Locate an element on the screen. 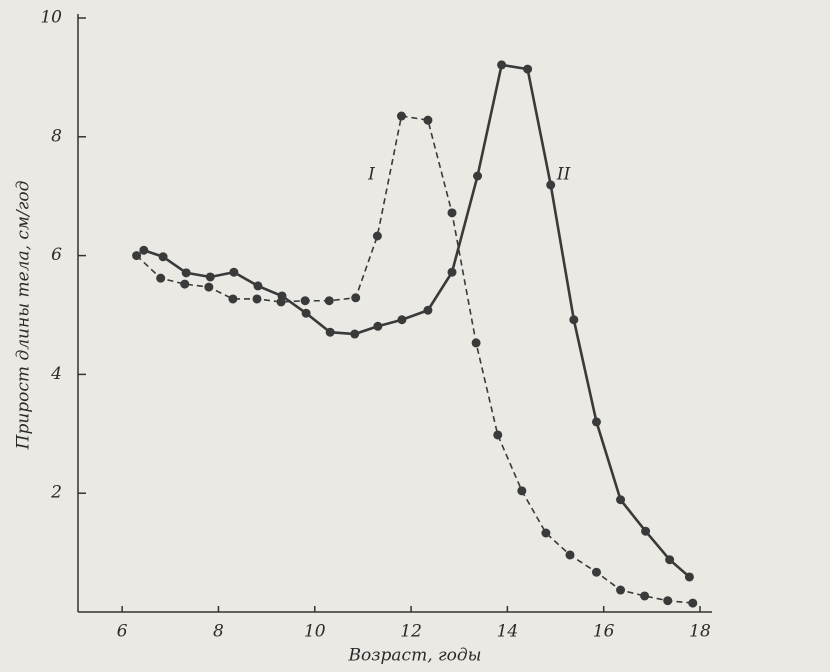 The width and height of the screenshot is (830, 672). series-label: II is located at coordinates (563, 175).